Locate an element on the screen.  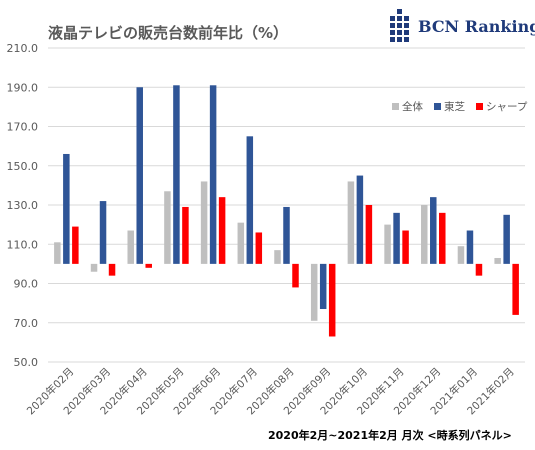
bar-シャープ-10 is located at coordinates (442, 238).